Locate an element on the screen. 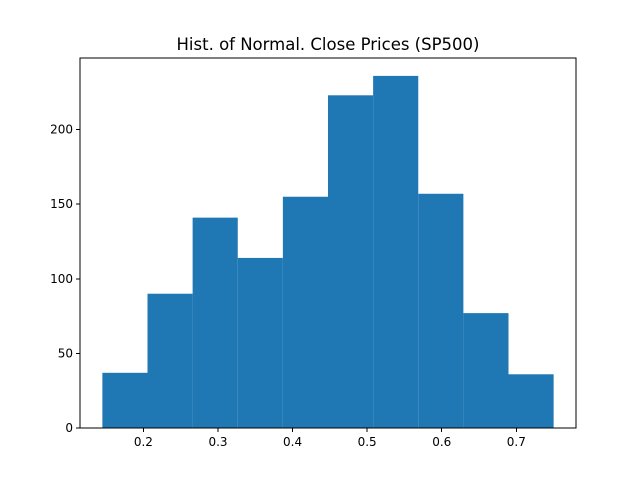 This screenshot has width=640, height=480. y-tick-label: 50 is located at coordinates (65, 353).